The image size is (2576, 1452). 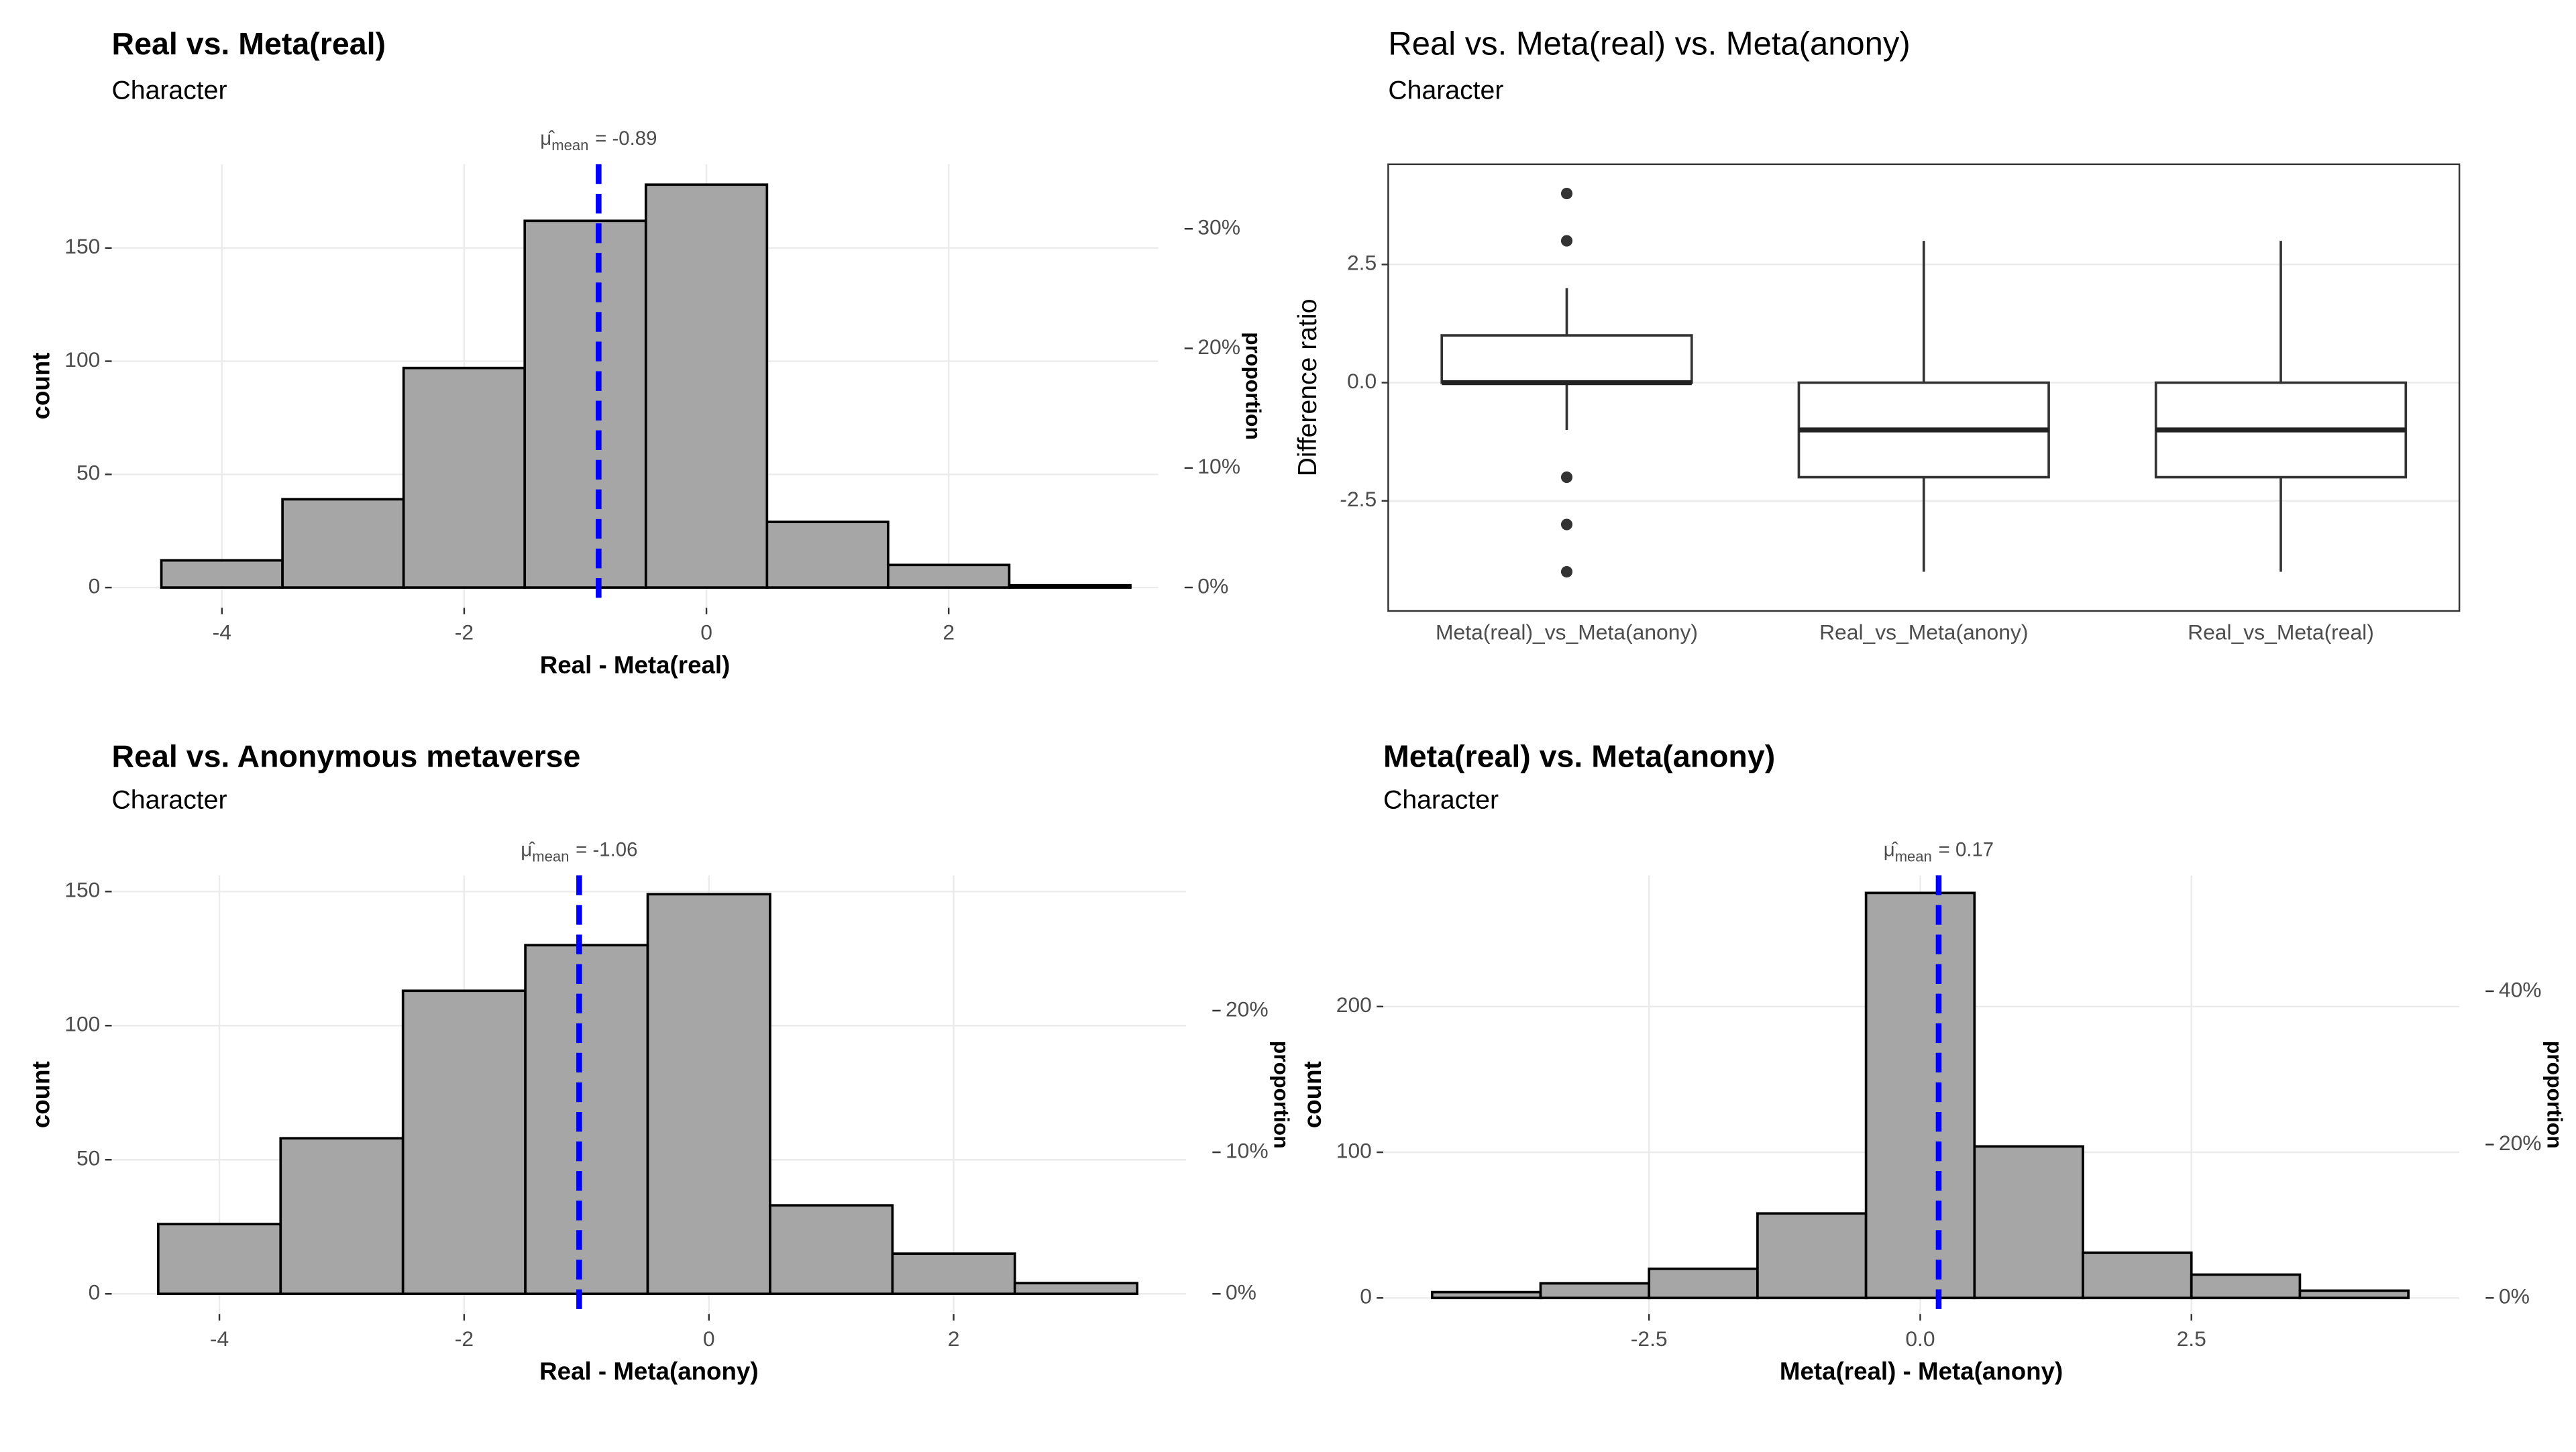 What do you see at coordinates (1307, 387) in the screenshot?
I see `y-axis-title: Difference ratio` at bounding box center [1307, 387].